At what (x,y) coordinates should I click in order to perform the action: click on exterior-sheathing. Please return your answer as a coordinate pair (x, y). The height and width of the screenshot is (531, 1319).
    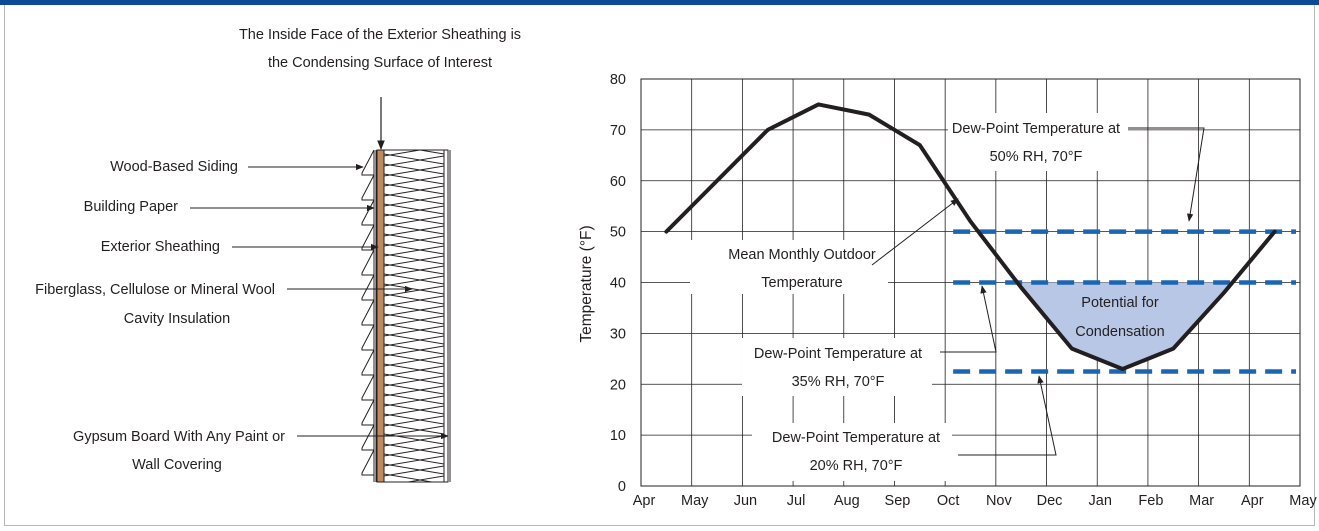
    Looking at the image, I should click on (380, 316).